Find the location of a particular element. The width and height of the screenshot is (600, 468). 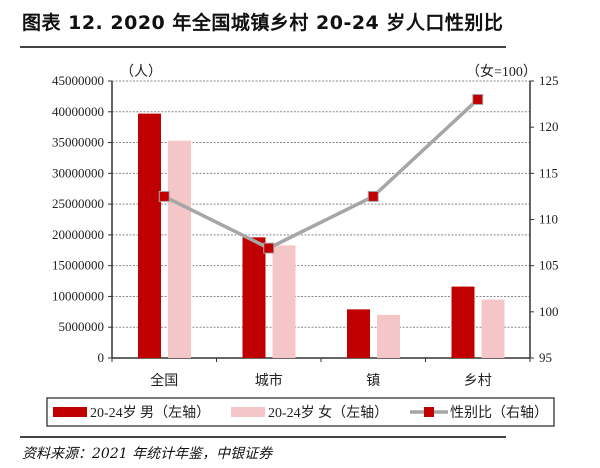

left-tick-label: 40000000 is located at coordinates (78, 111).